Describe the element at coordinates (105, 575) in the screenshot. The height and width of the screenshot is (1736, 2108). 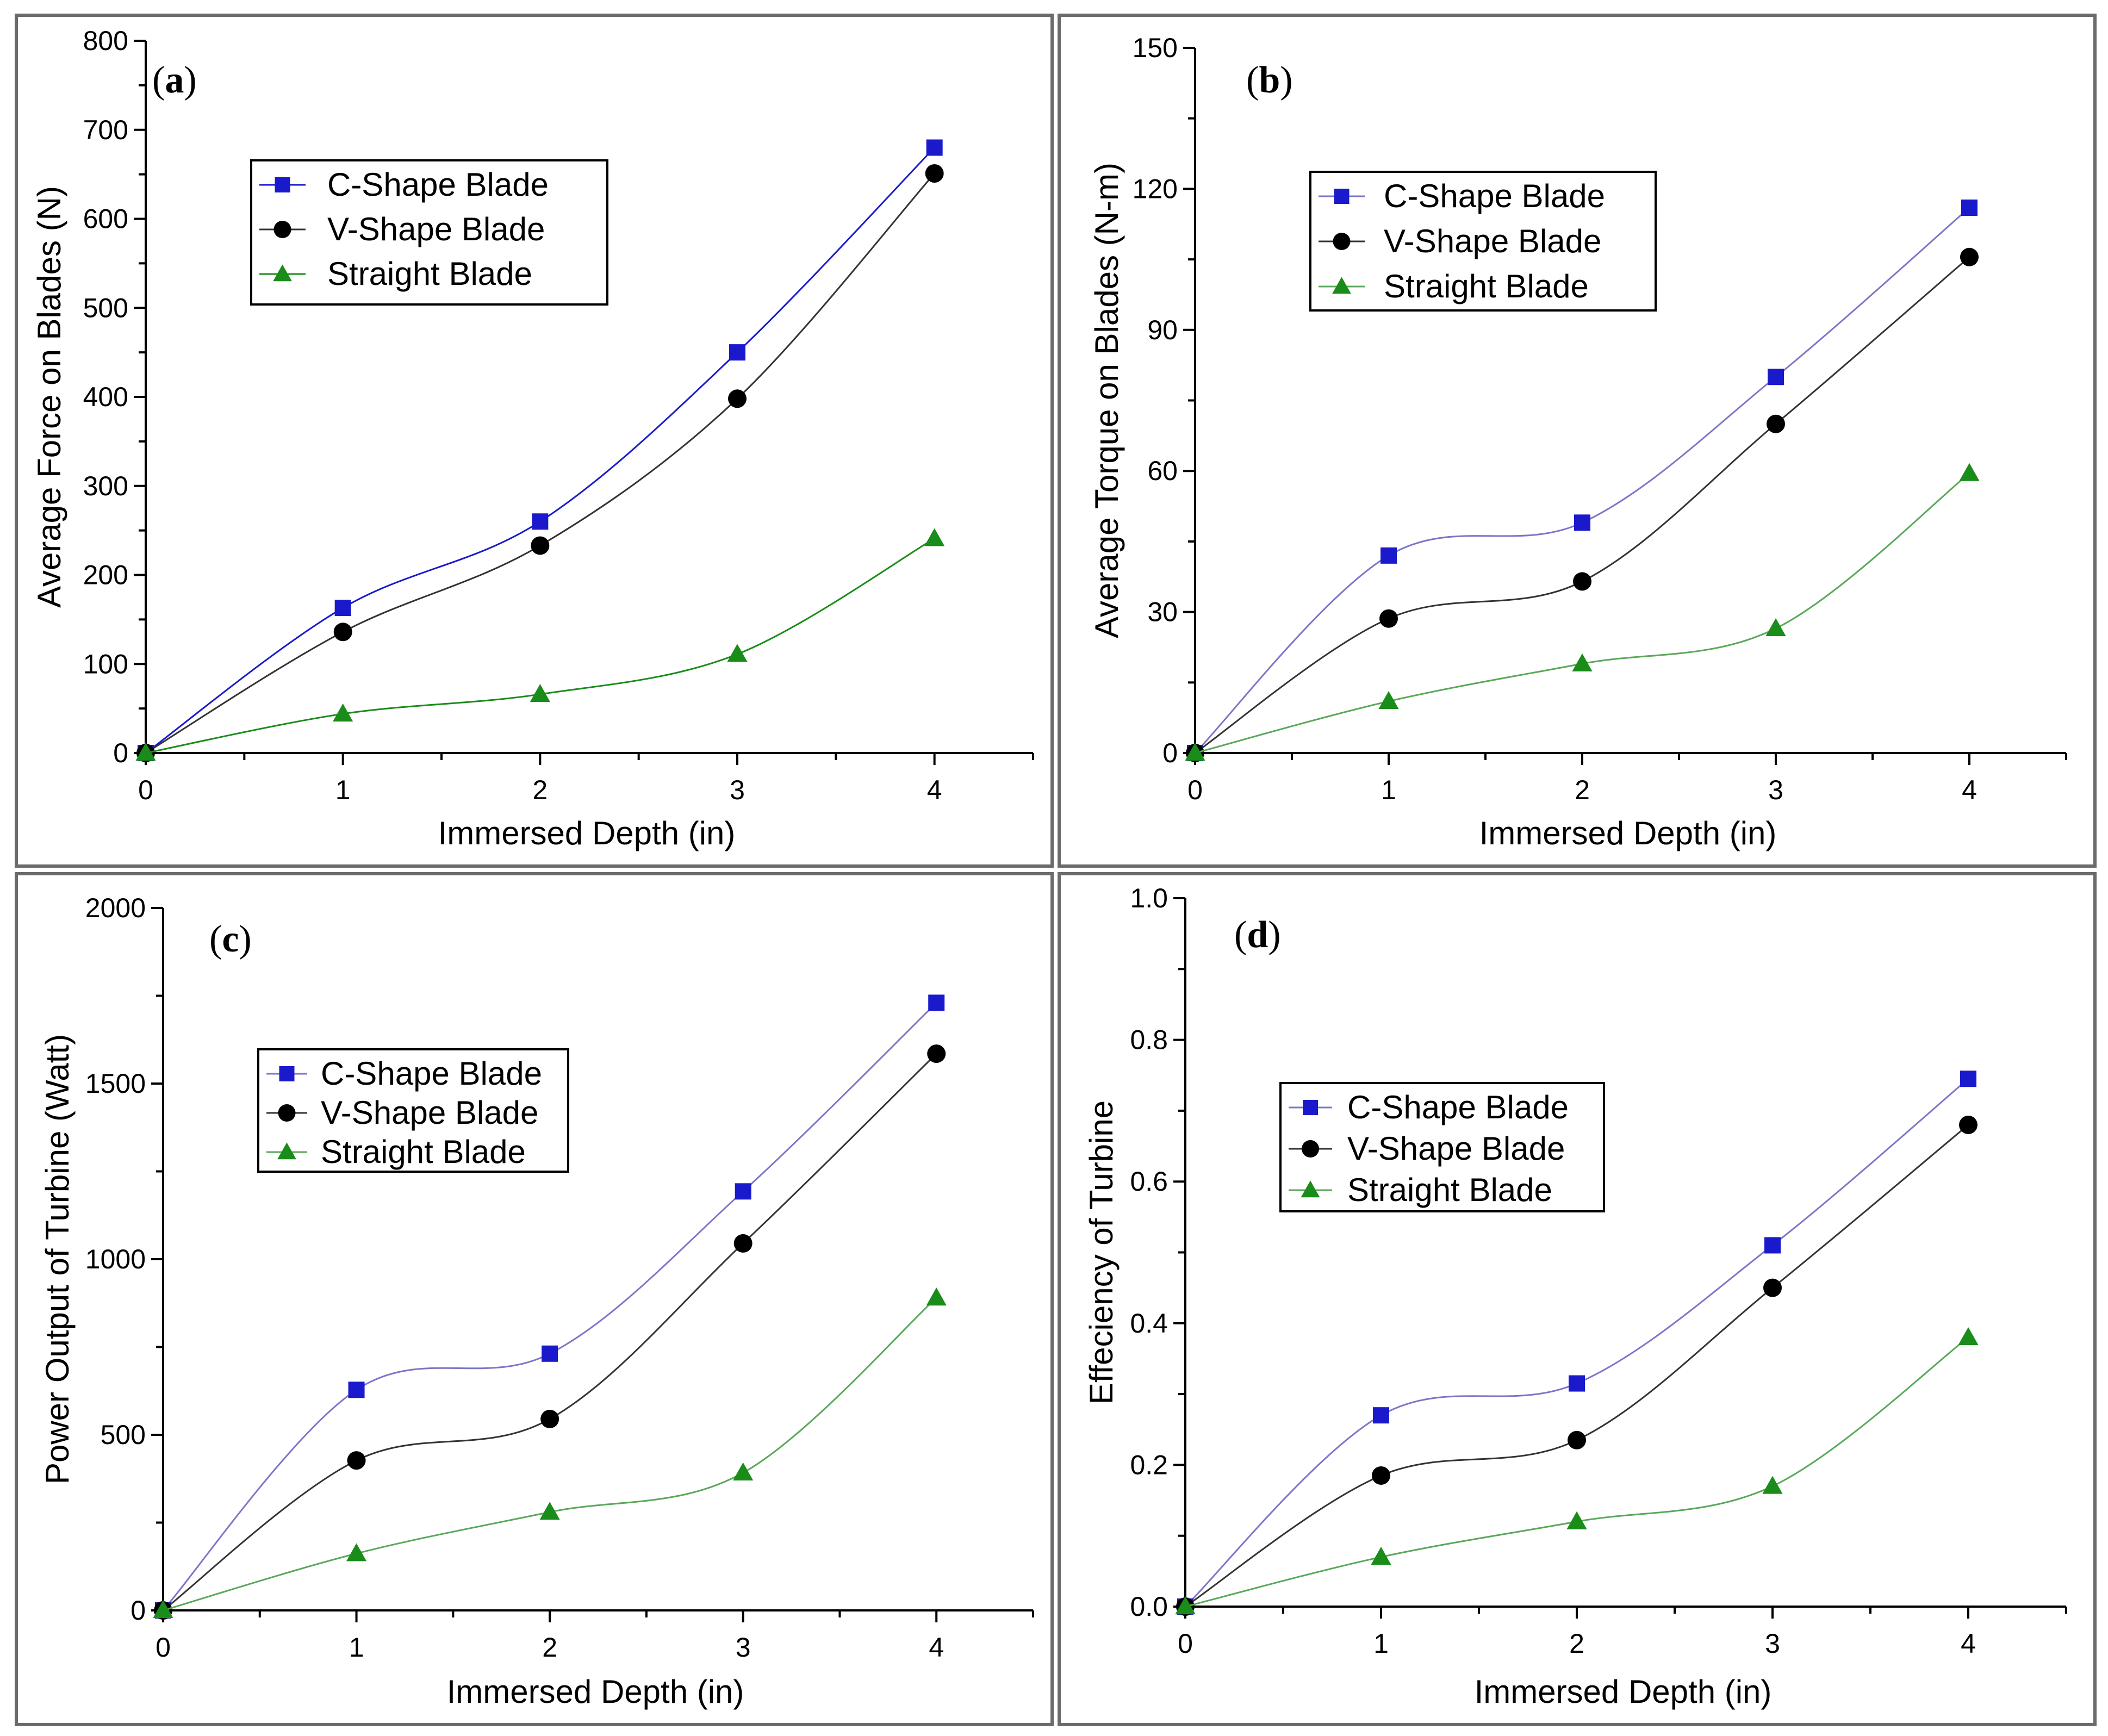
I see `y-tick-label: 200` at that location.